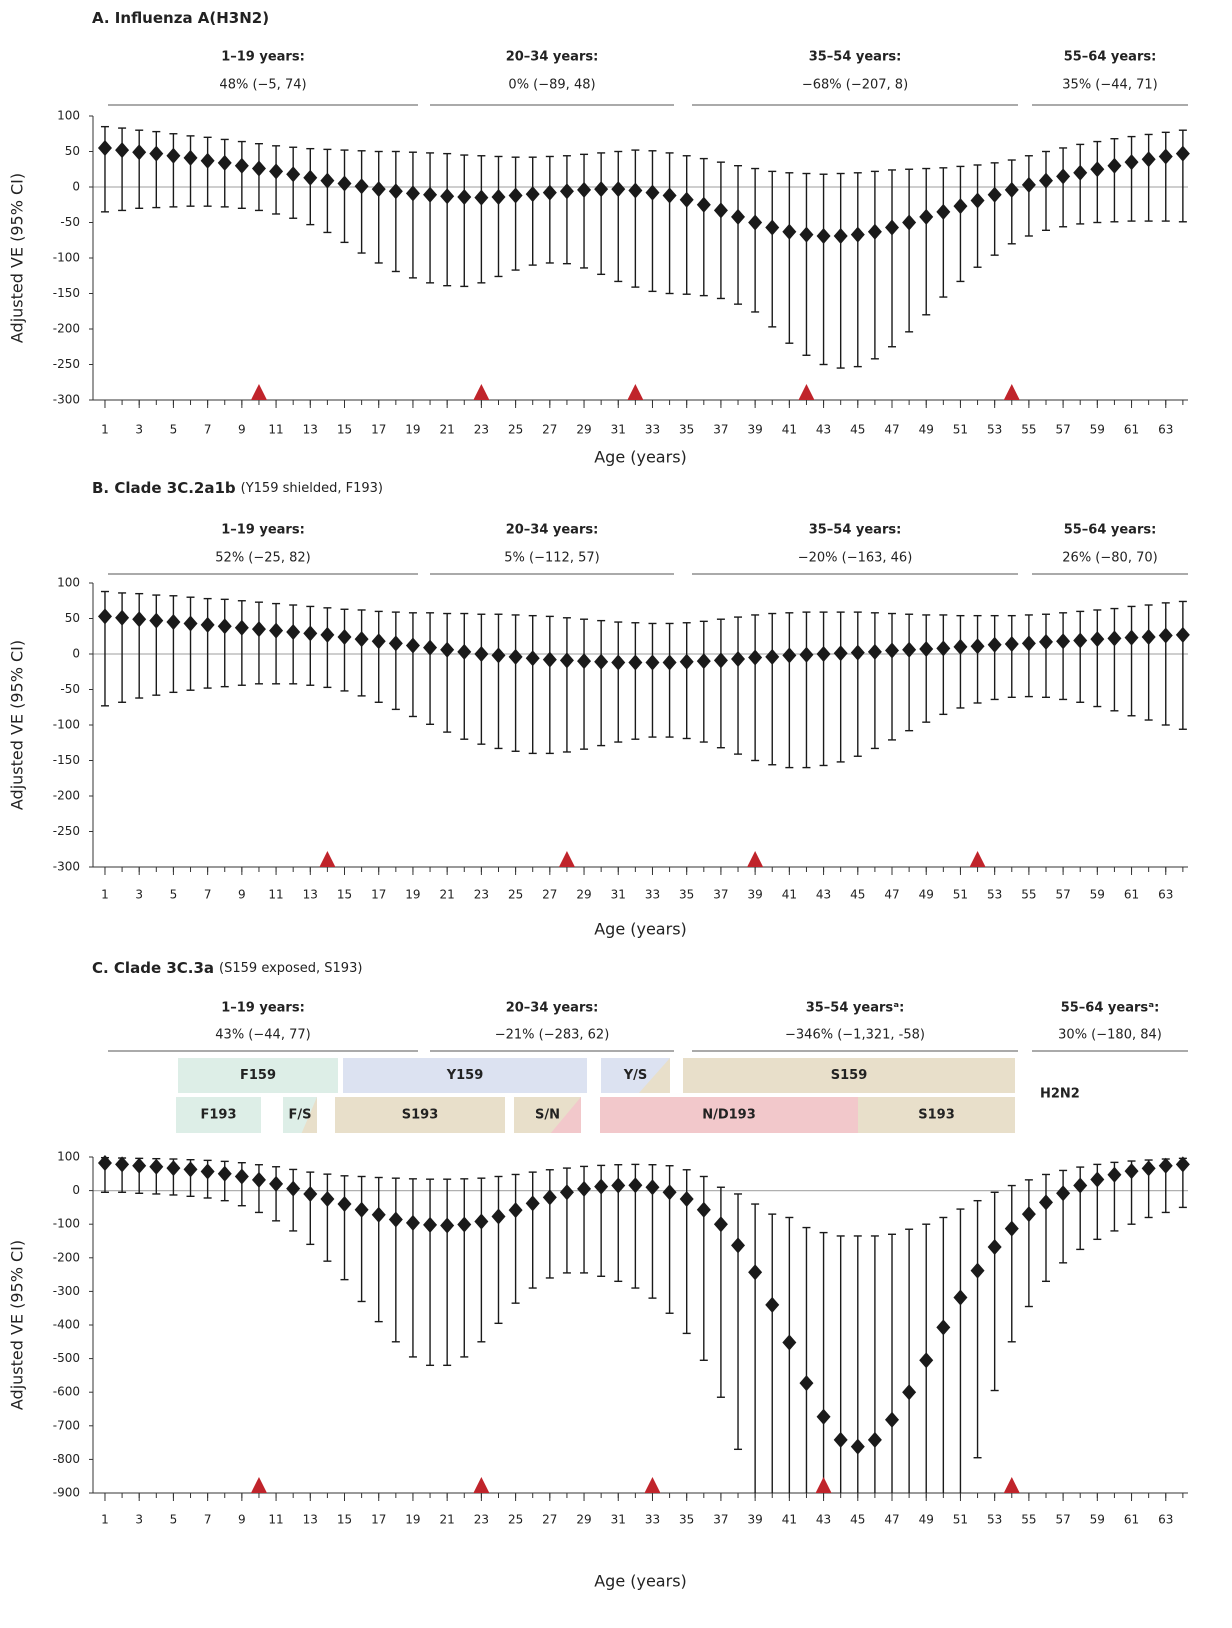 The image size is (1232, 1628). Describe the element at coordinates (549, 895) in the screenshot. I see `x-tick-label: 27` at that location.